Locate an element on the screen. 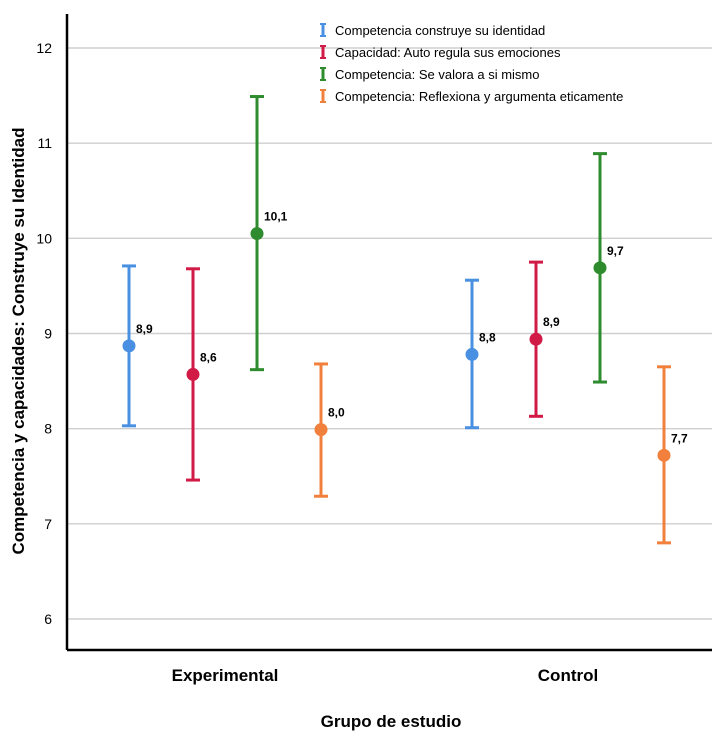 The width and height of the screenshot is (715, 734). legend-item: Competencia construye su identidad is located at coordinates (432, 30).